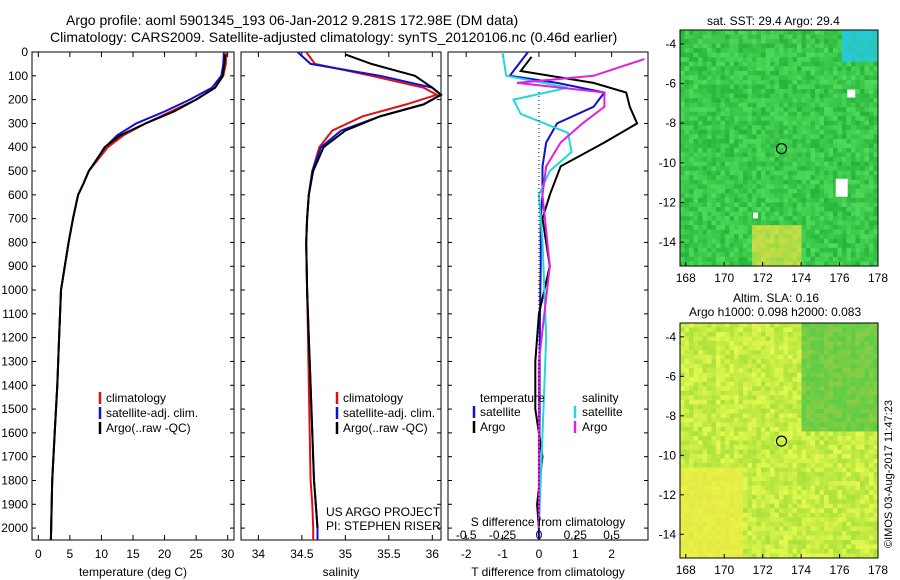  Describe the element at coordinates (433, 554) in the screenshot. I see `salinity-xtick-label: 36` at that location.